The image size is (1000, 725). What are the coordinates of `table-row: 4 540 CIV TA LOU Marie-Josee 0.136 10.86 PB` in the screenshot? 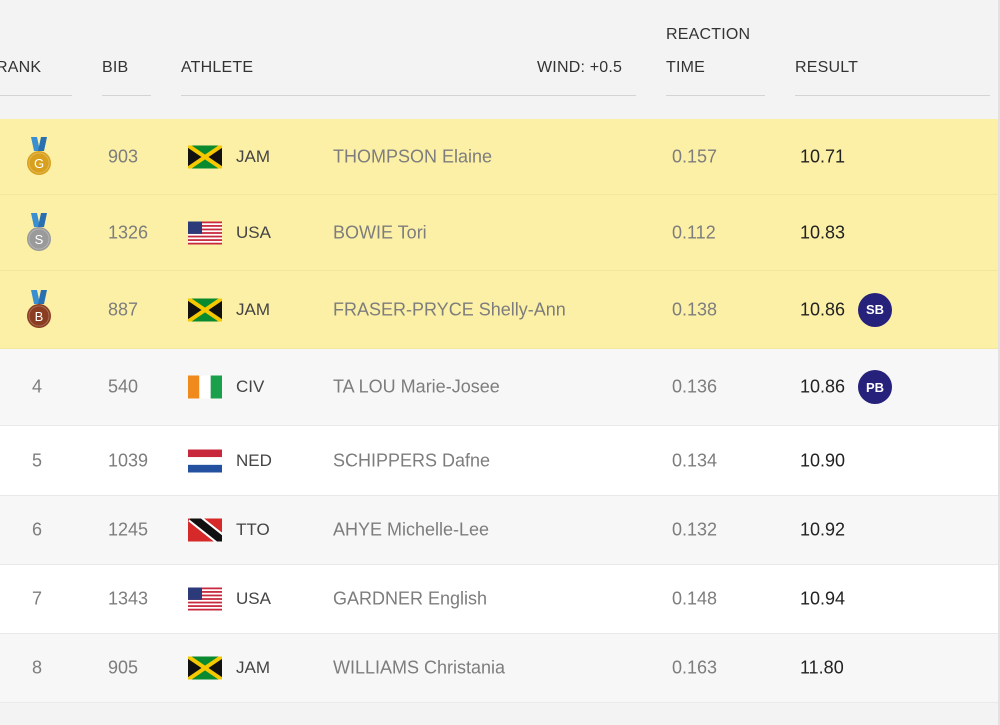 It's located at (500, 387).